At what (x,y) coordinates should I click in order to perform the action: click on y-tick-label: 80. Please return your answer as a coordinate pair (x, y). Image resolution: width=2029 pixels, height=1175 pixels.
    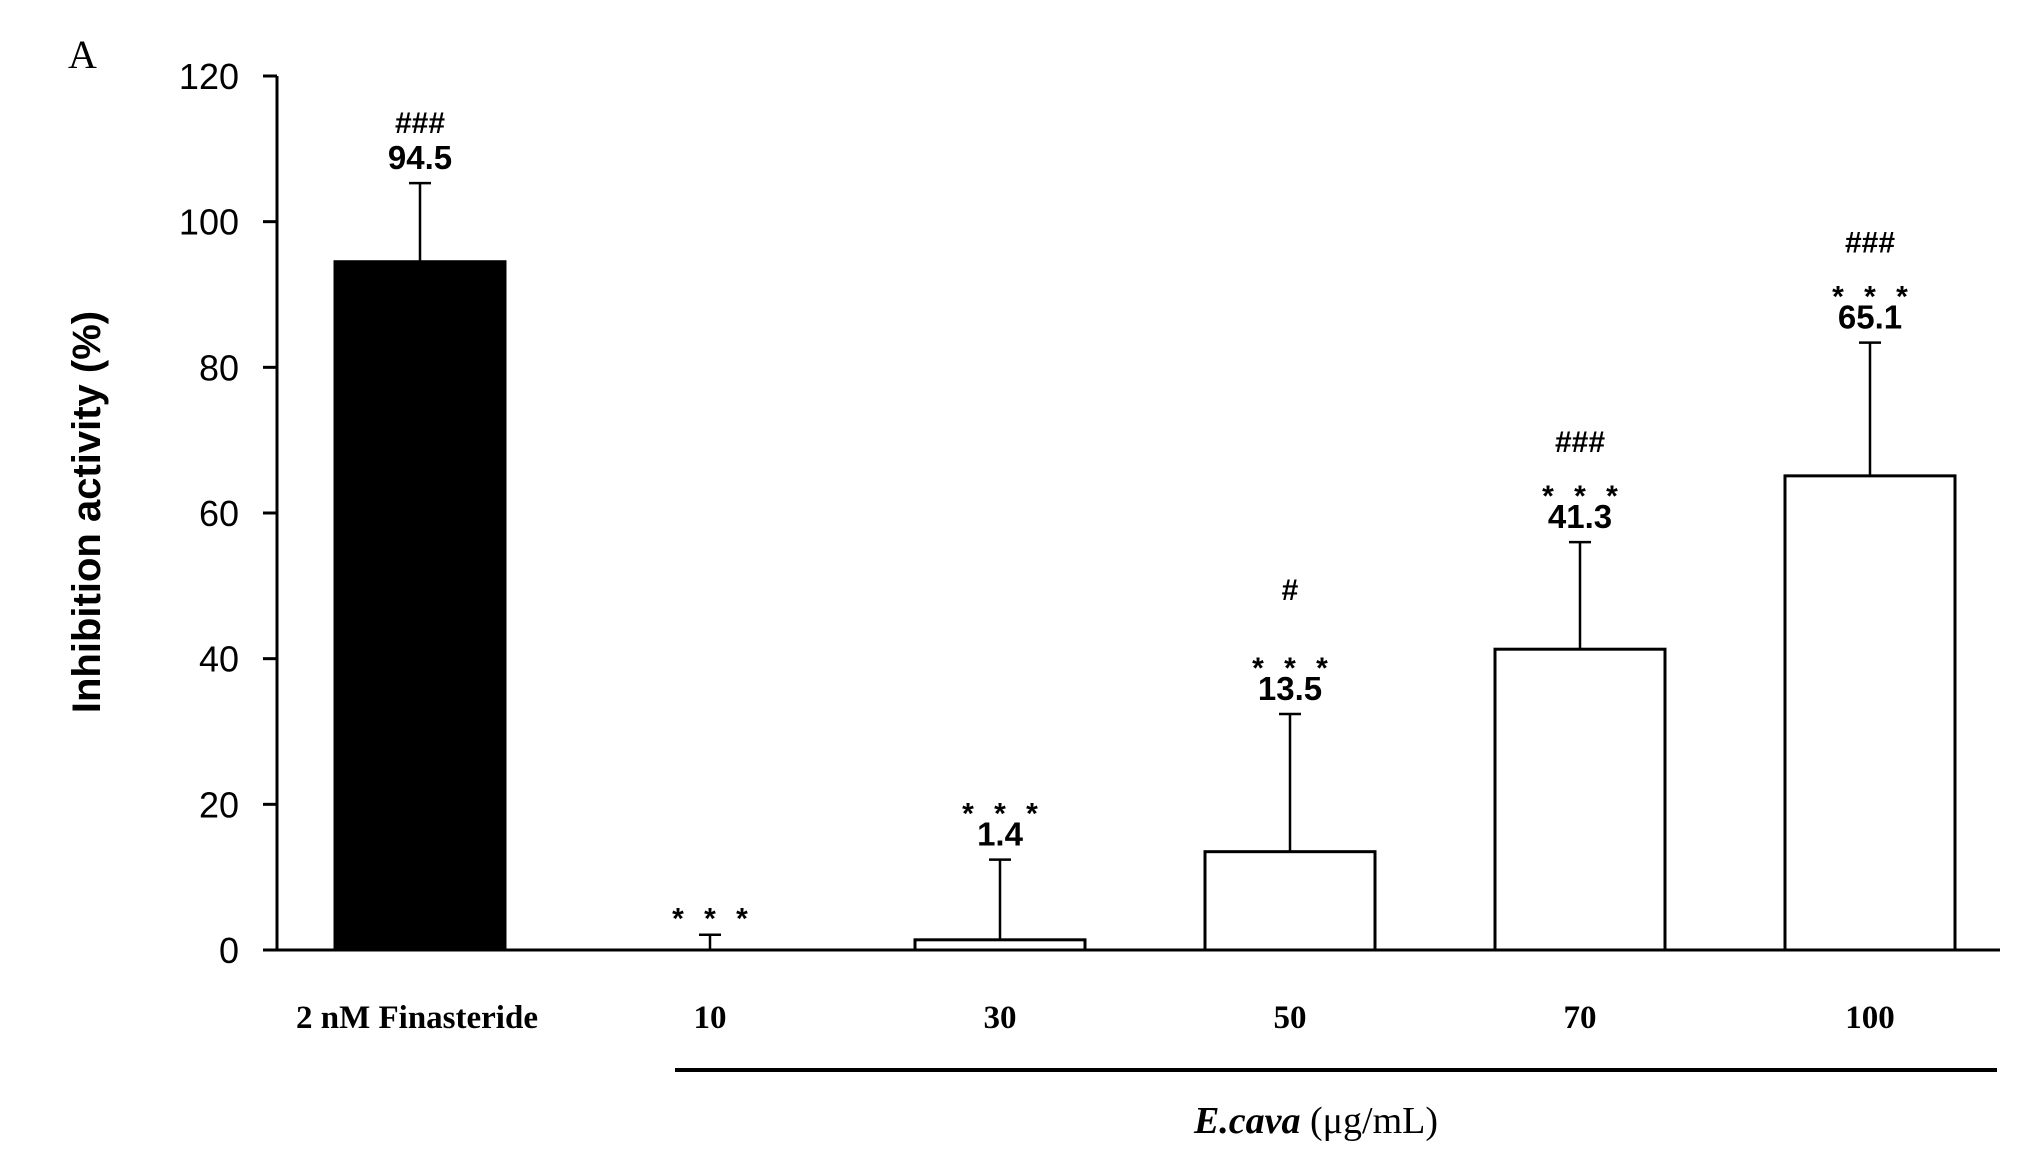
    Looking at the image, I should click on (219, 367).